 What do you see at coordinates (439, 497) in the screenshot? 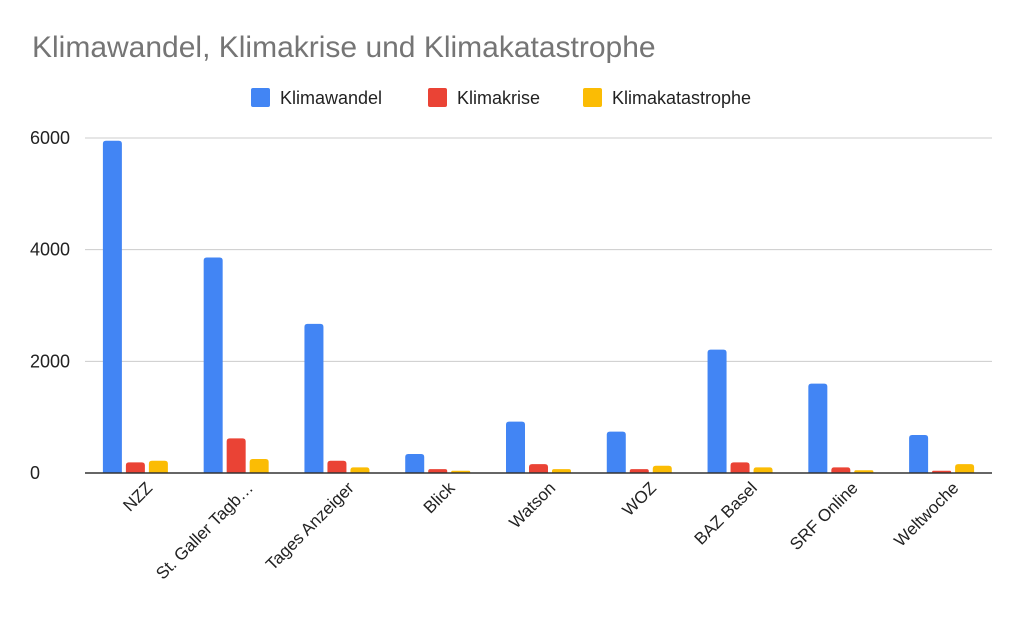
I see `x-tick-label: Blick` at bounding box center [439, 497].